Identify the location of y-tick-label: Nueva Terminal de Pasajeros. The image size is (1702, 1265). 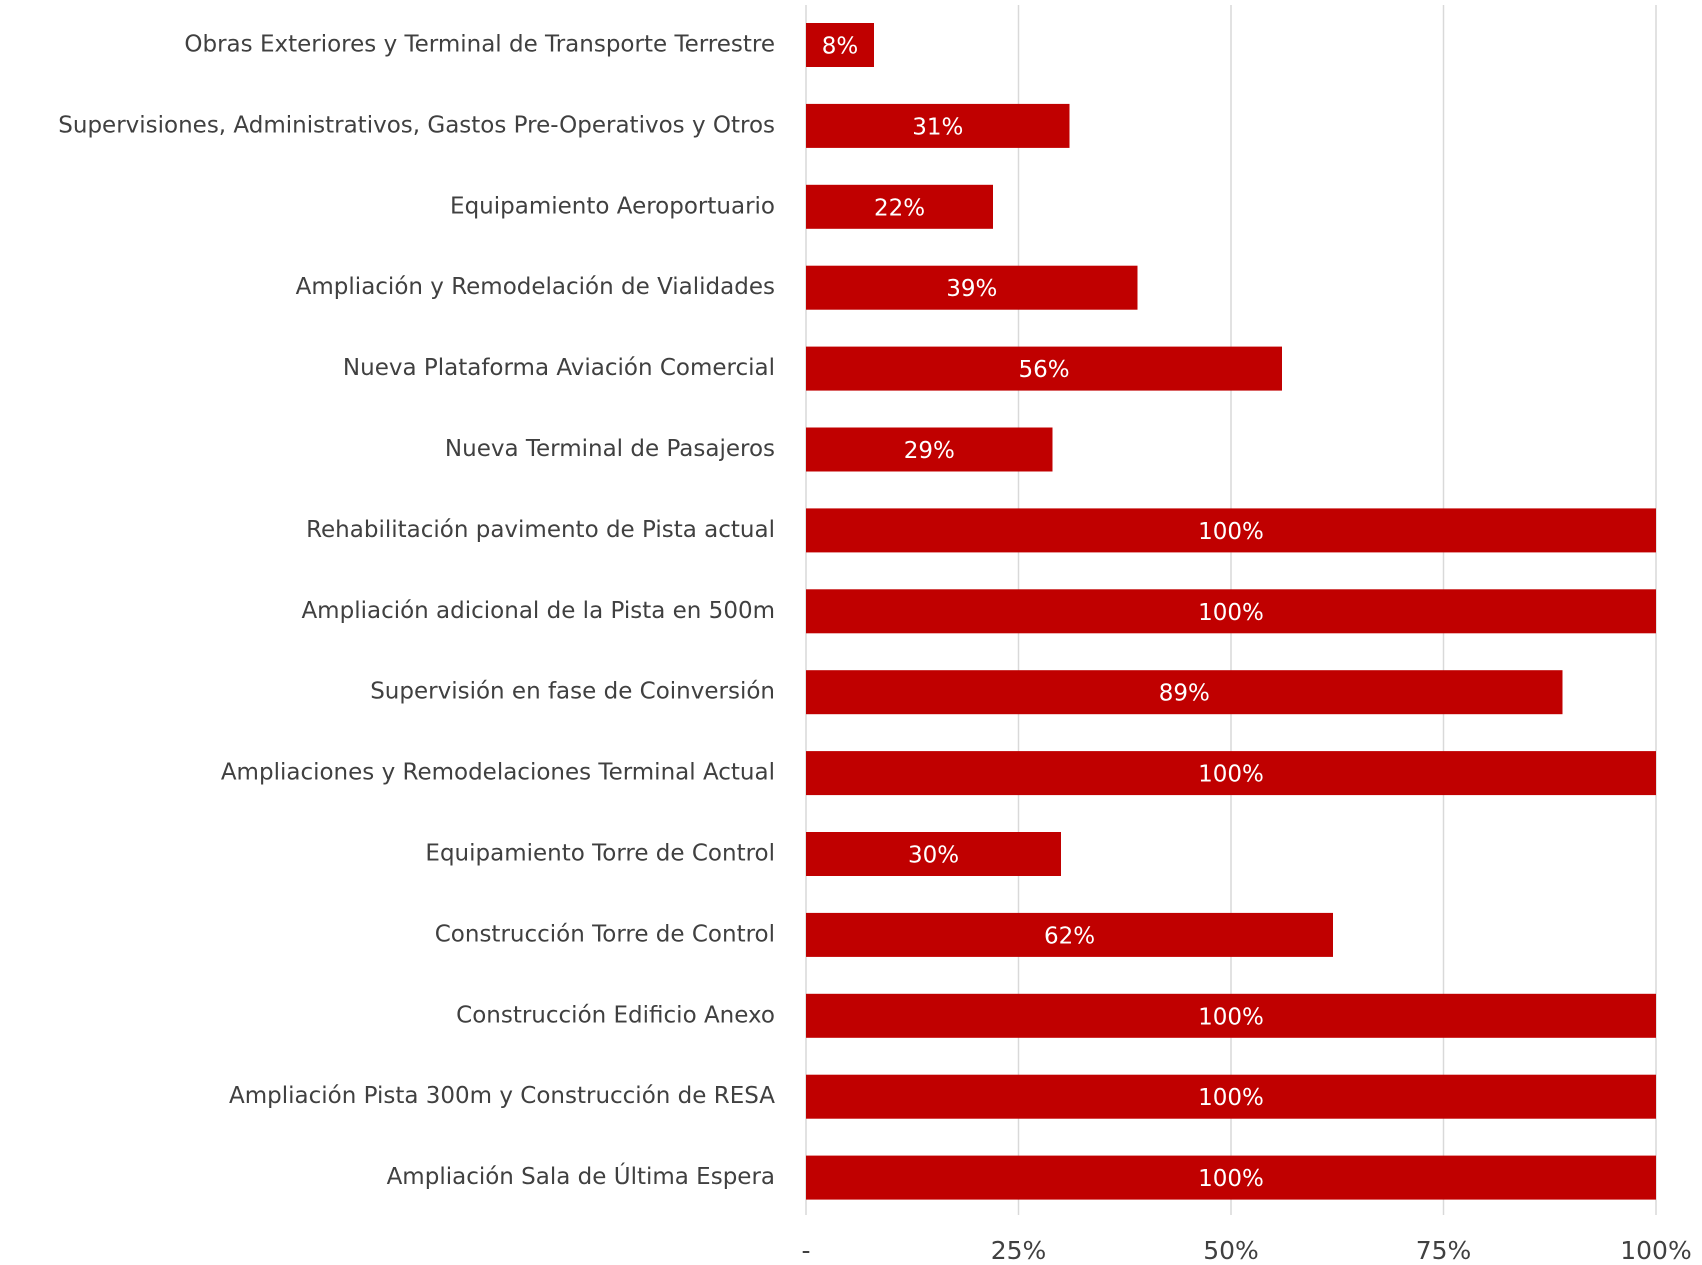
(610, 449).